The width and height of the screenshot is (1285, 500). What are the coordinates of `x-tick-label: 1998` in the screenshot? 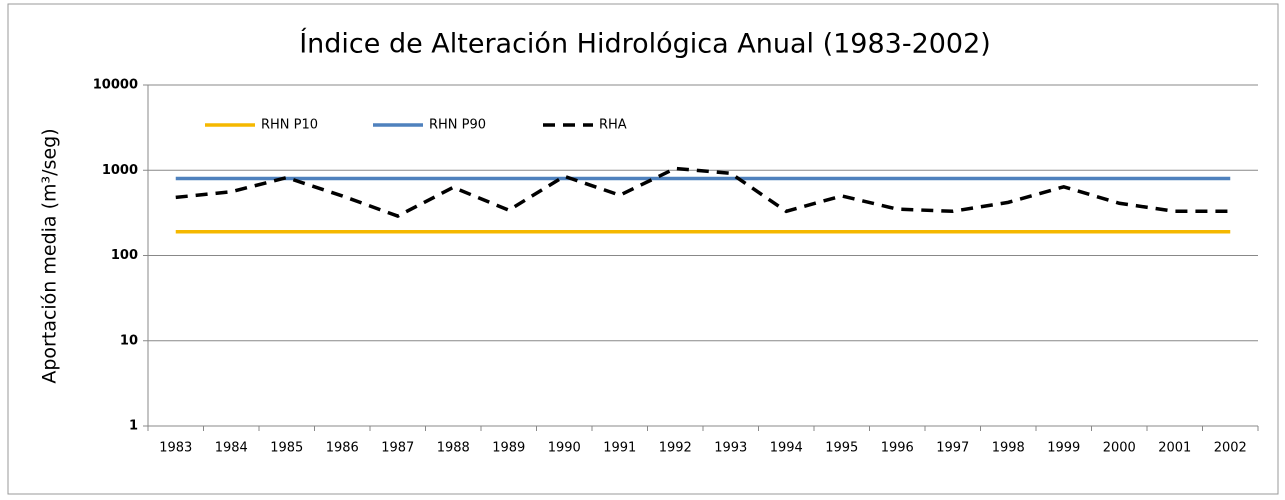 It's located at (1008, 448).